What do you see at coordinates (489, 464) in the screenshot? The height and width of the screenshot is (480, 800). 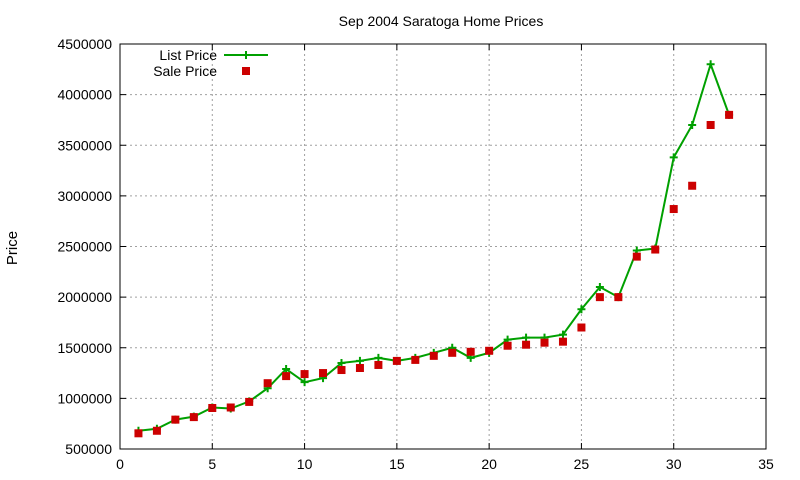 I see `x-tick-label: 20` at bounding box center [489, 464].